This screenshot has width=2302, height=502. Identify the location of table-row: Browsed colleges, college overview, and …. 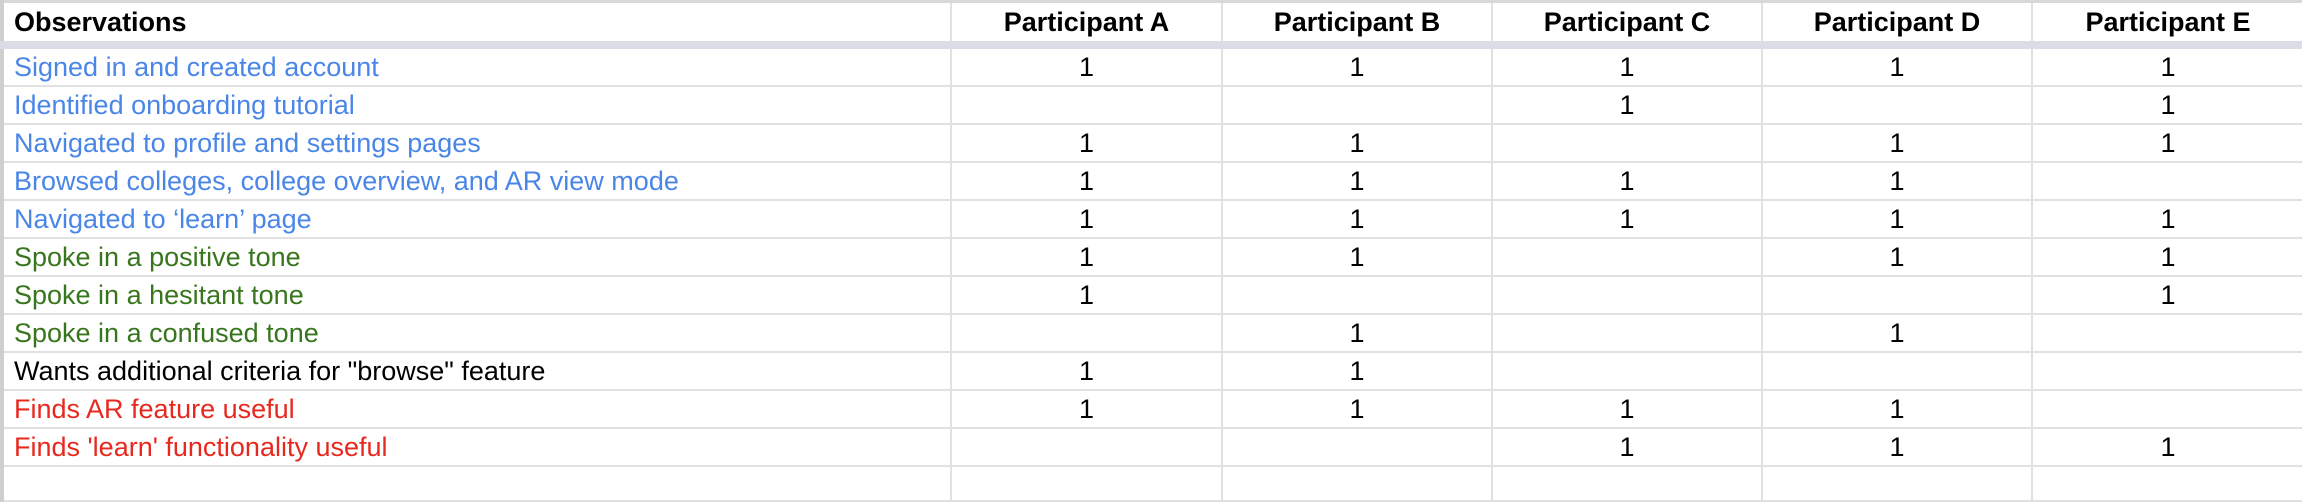
(1151, 181).